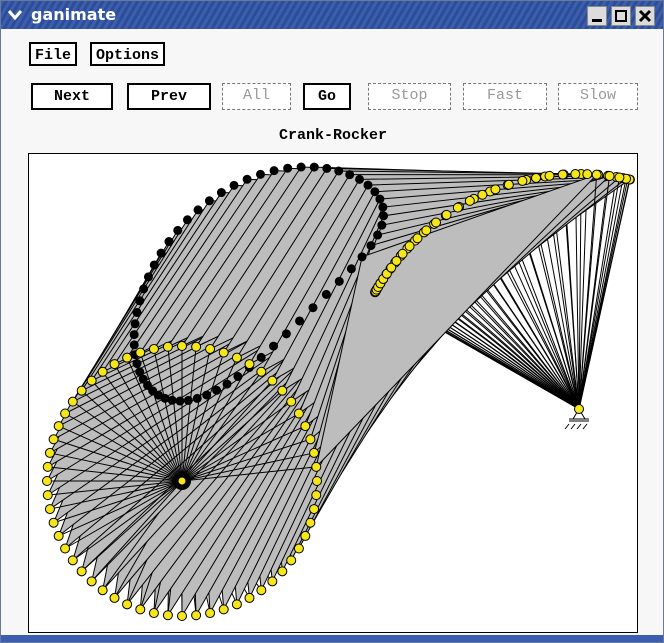  Describe the element at coordinates (327, 96) in the screenshot. I see `toolbar-button: Go` at that location.